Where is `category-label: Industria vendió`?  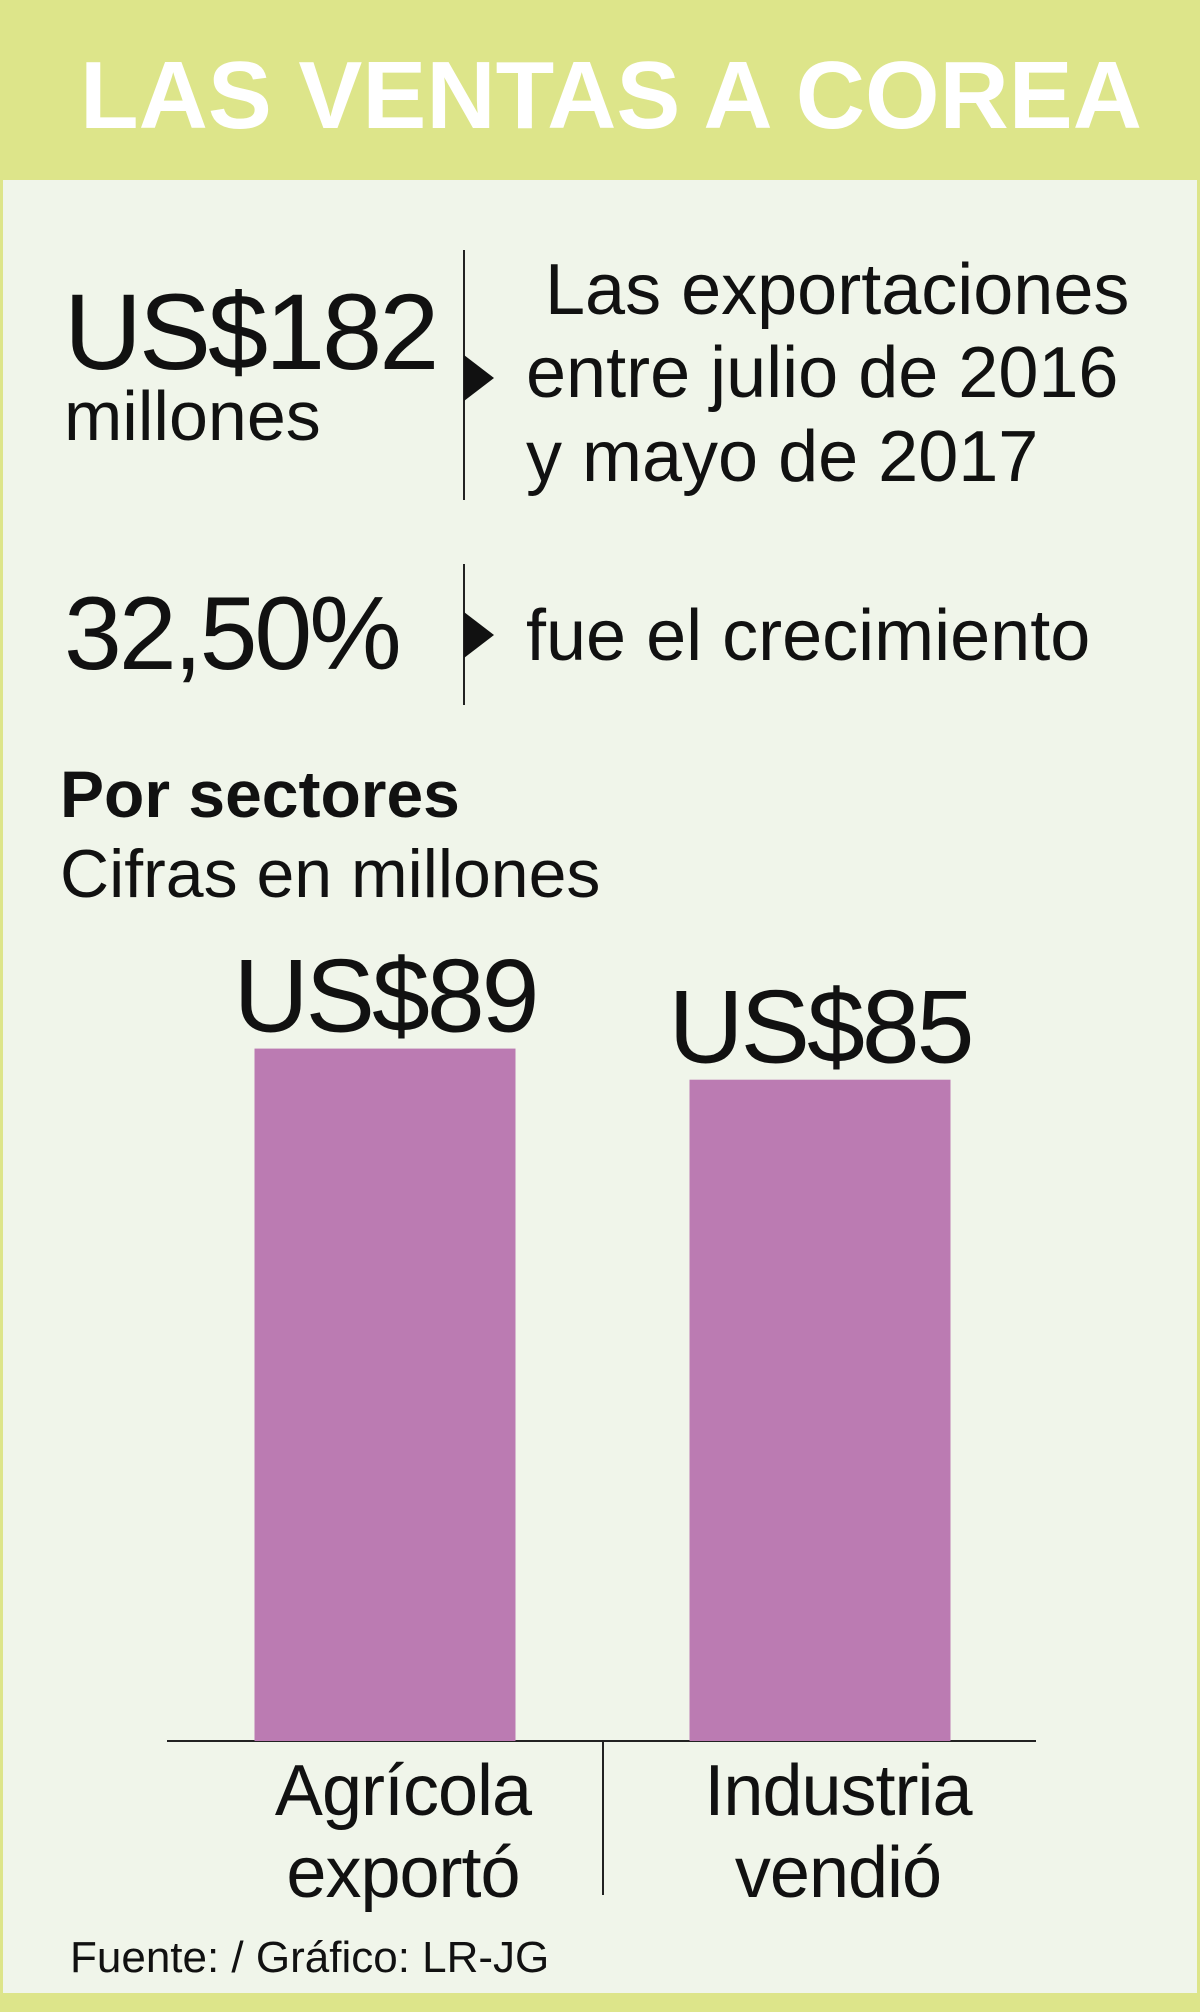
category-label: Industria vendió is located at coordinates (838, 1832).